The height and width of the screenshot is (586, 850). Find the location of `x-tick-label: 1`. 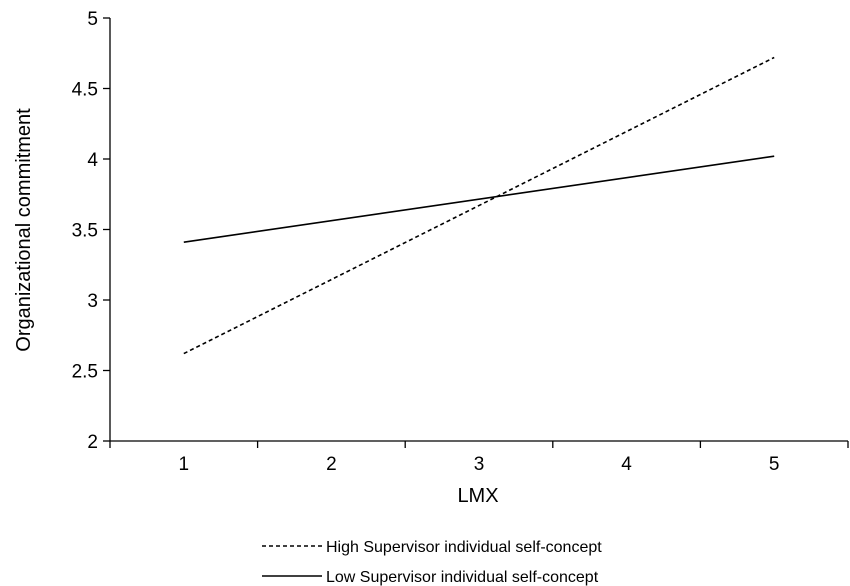

x-tick-label: 1 is located at coordinates (184, 464).